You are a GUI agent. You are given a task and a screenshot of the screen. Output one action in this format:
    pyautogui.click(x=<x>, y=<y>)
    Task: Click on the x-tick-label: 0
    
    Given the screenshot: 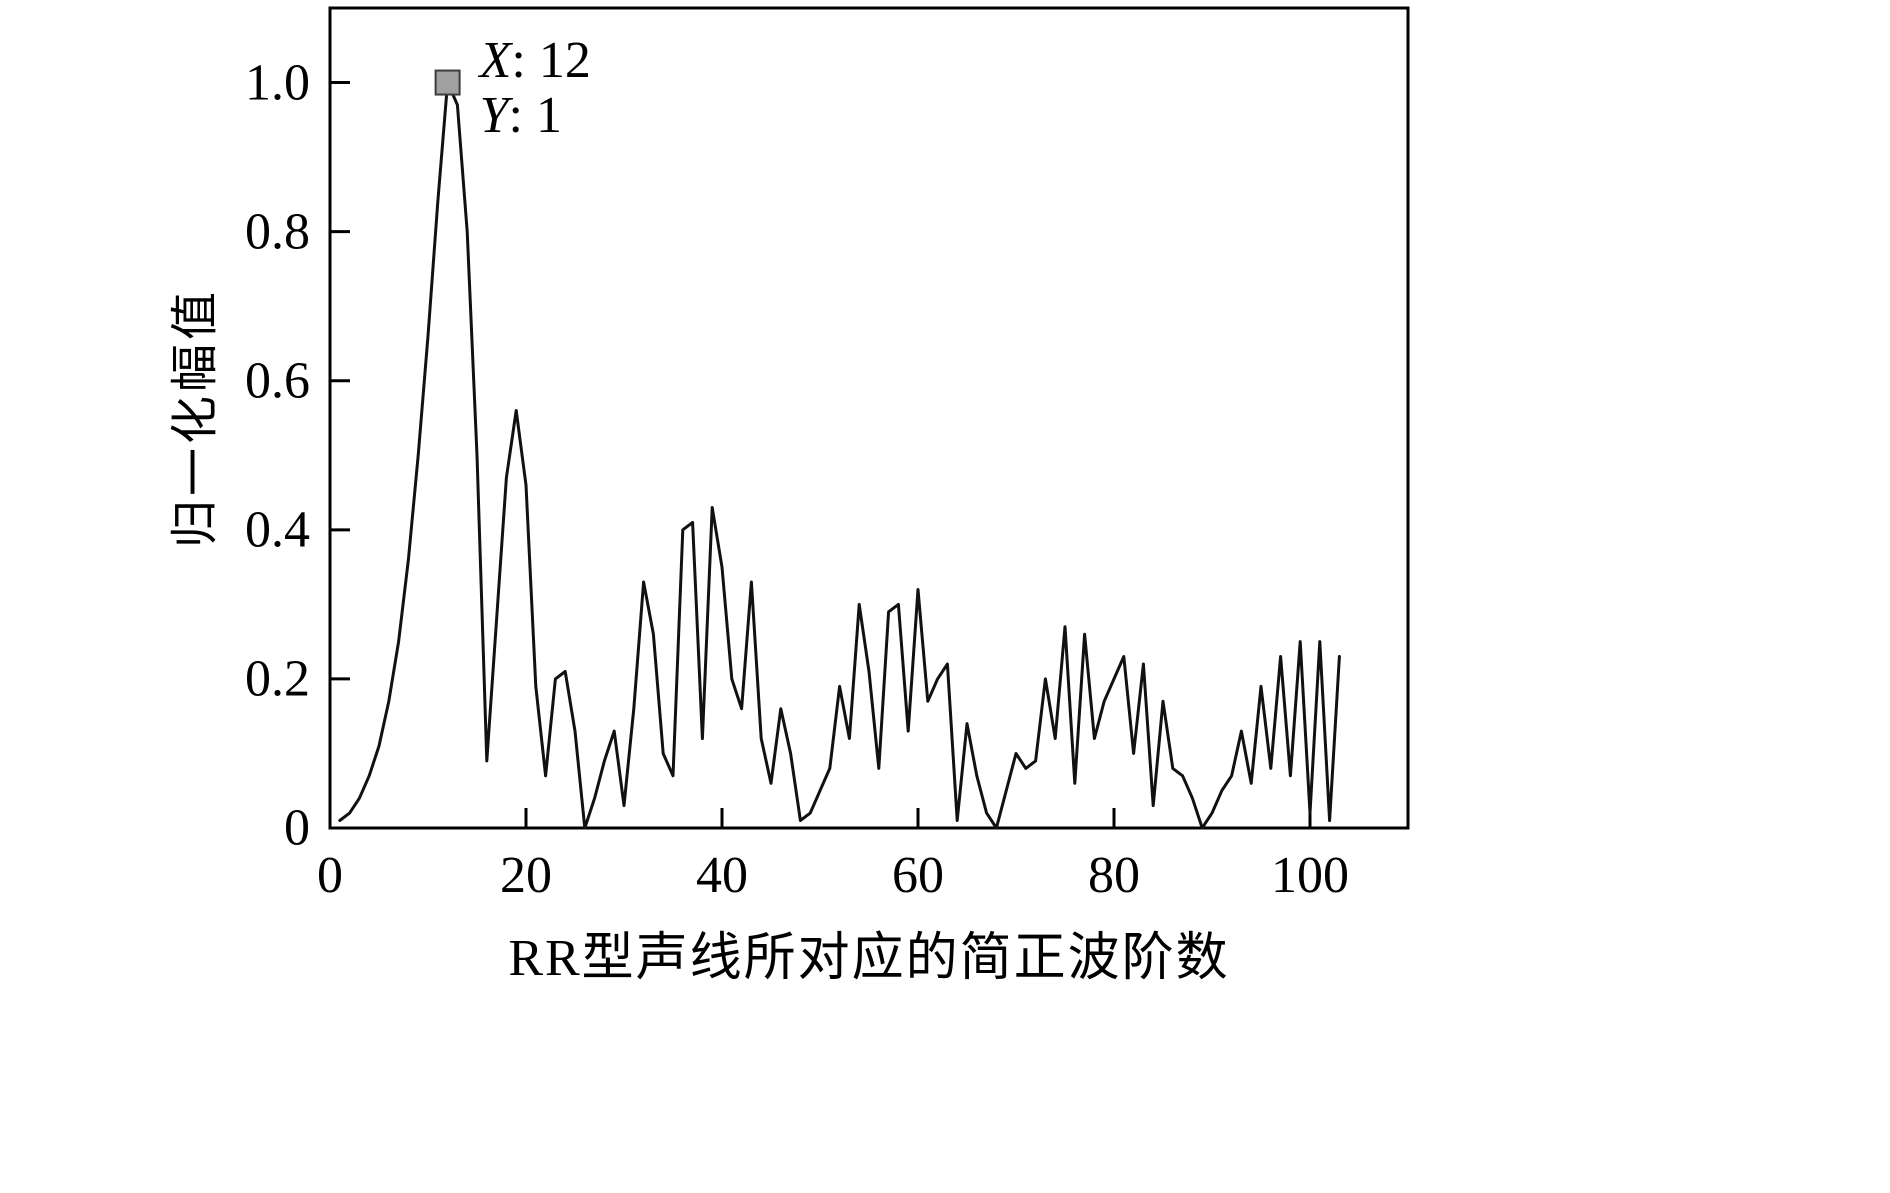 What is the action you would take?
    pyautogui.click(x=330, y=875)
    